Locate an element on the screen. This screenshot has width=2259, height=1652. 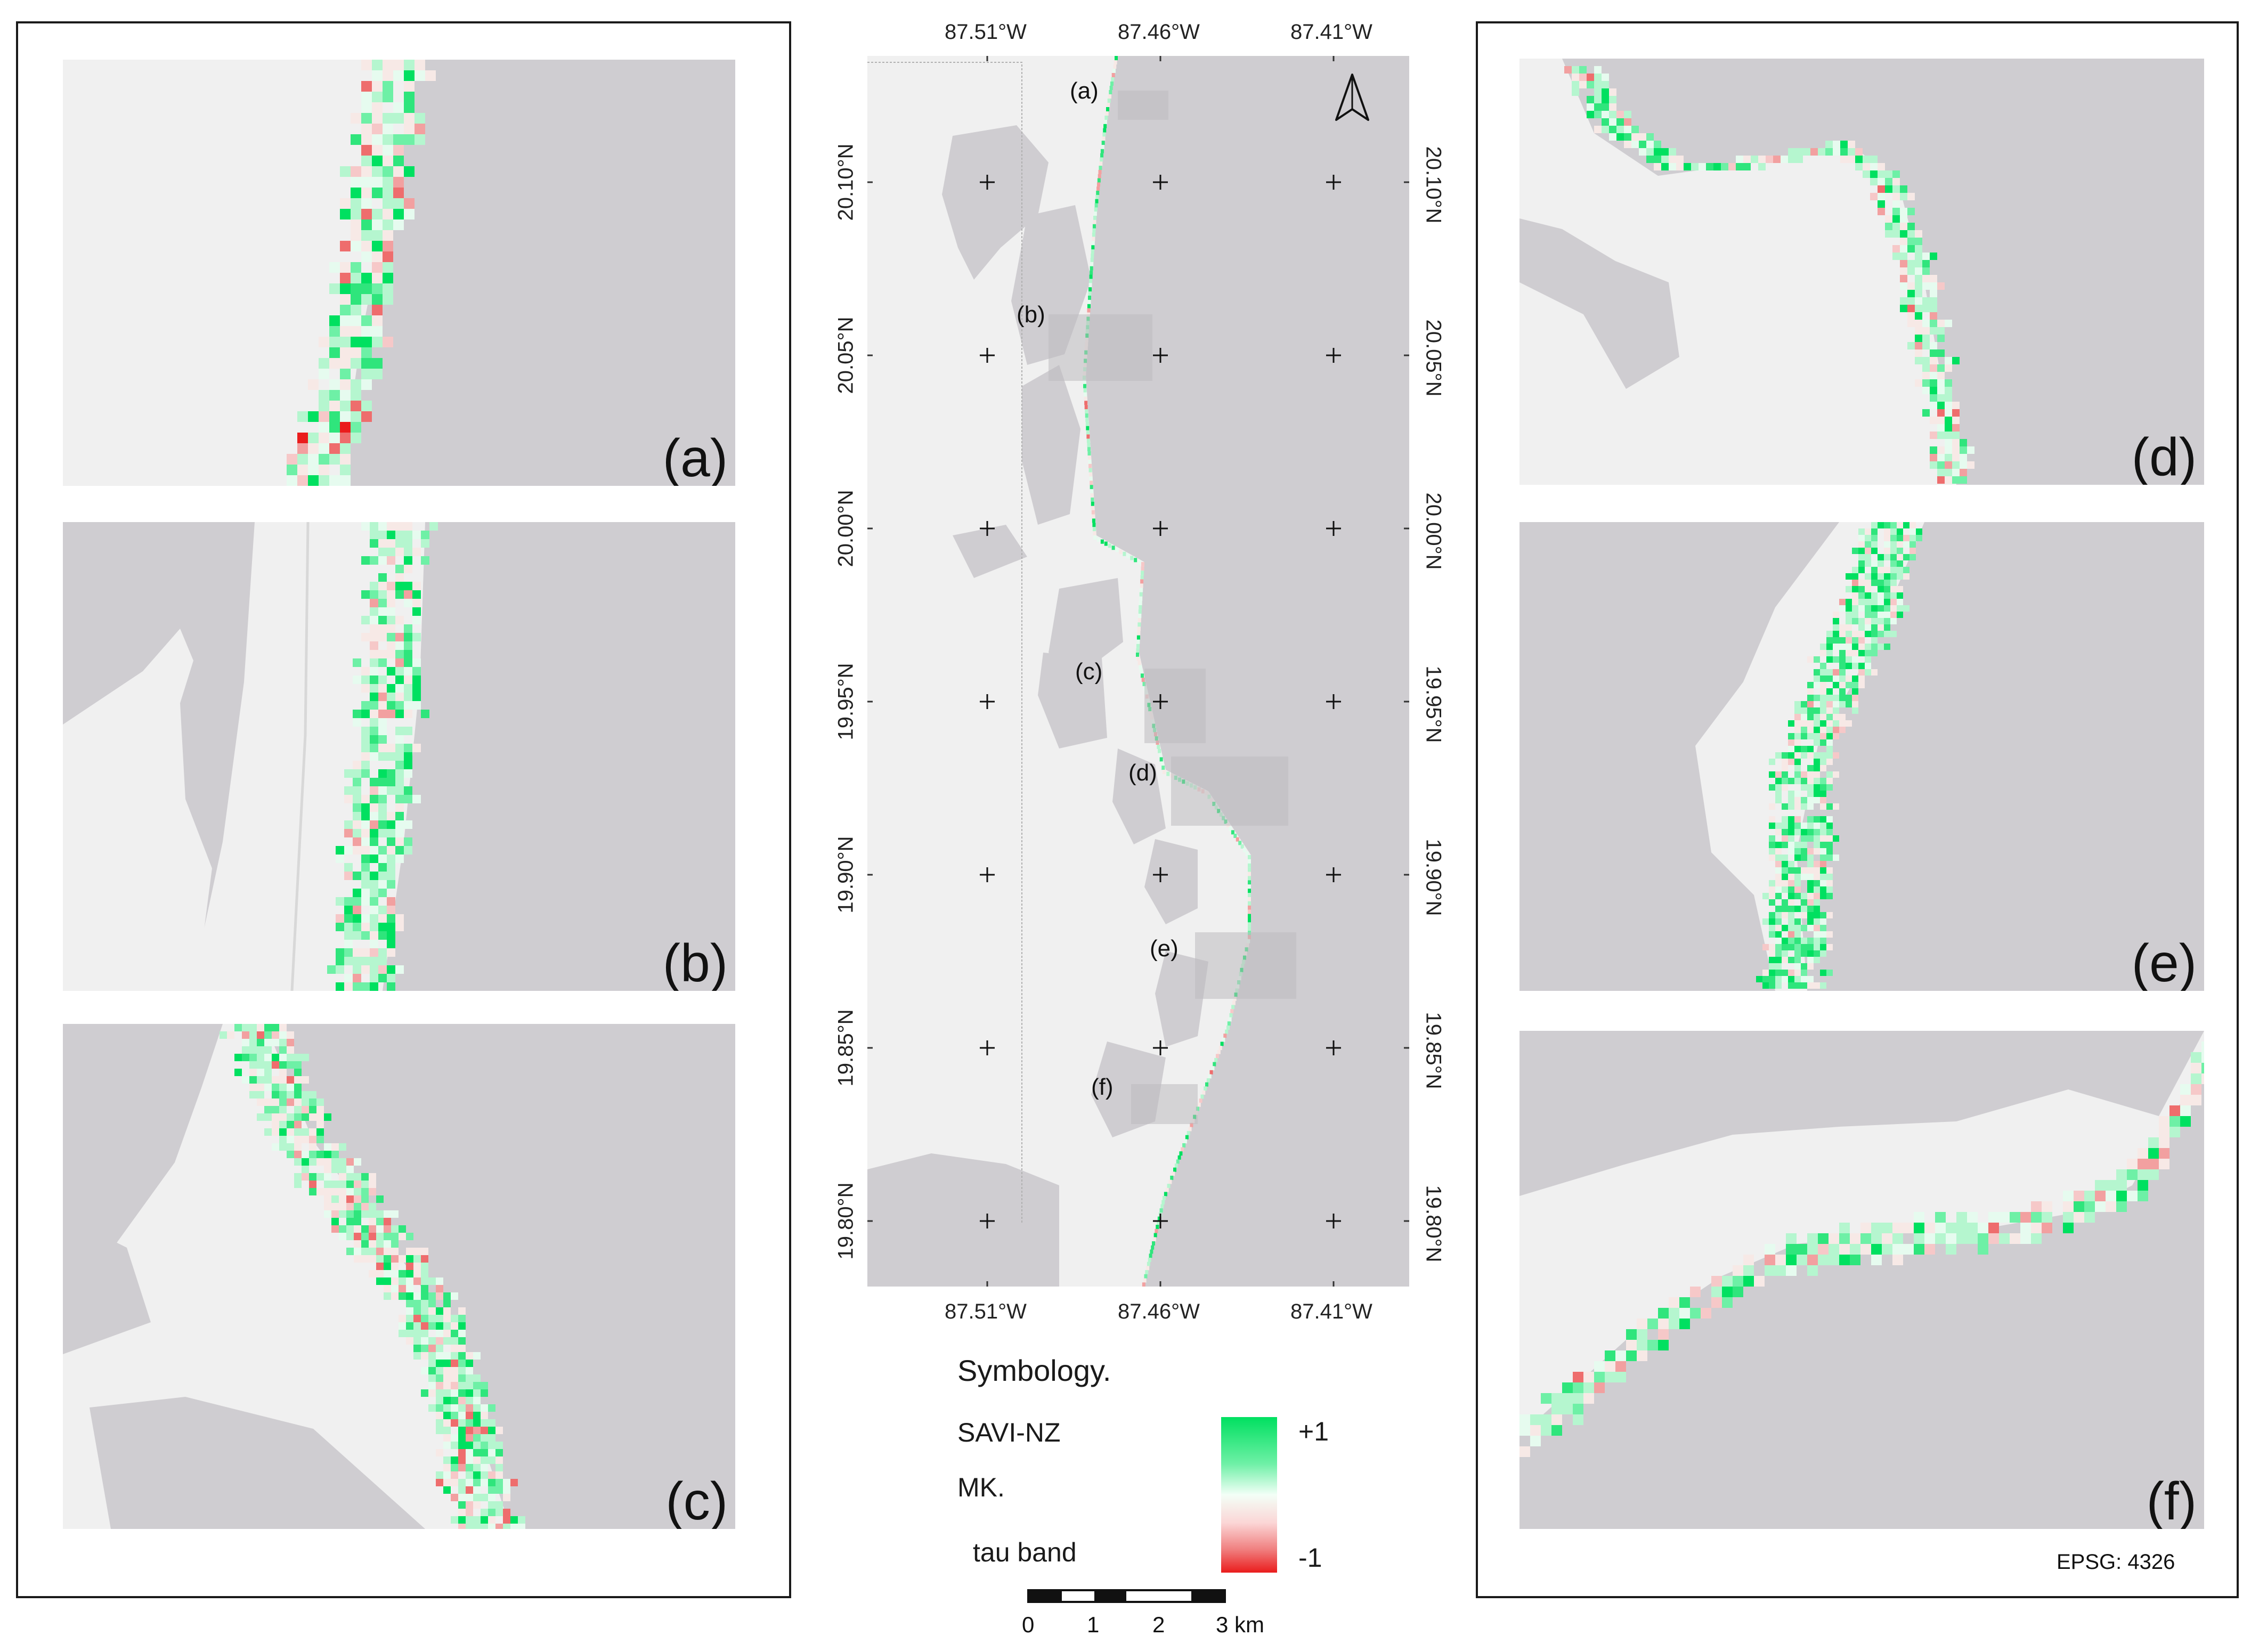
lat-tick-right-4: 19.95°N is located at coordinates (1433, 704).